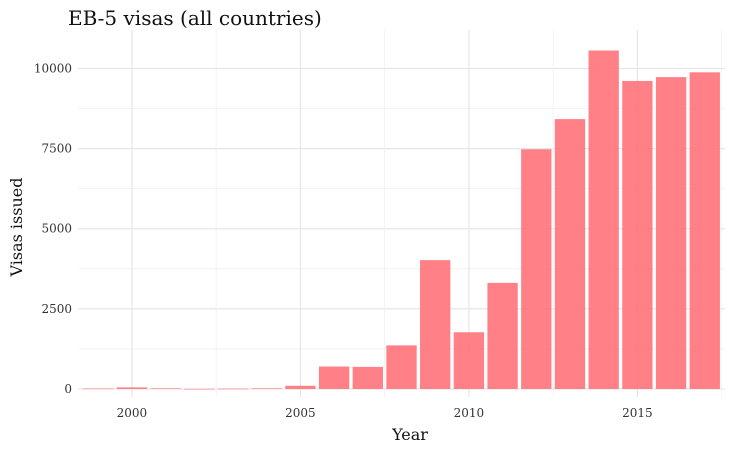  Describe the element at coordinates (469, 413) in the screenshot. I see `x-tick-label: 2010` at that location.